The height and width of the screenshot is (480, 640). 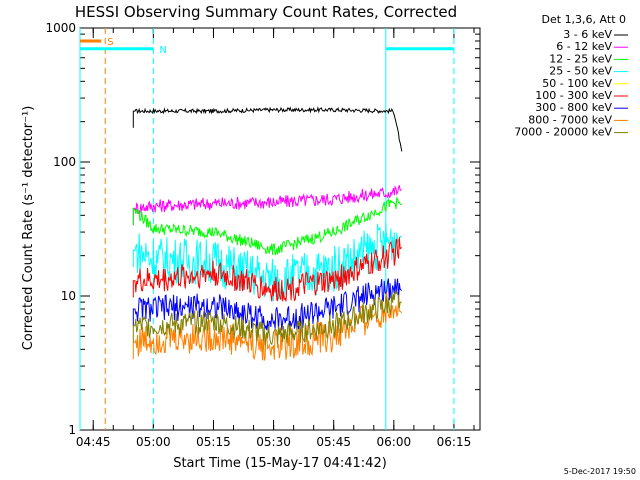 What do you see at coordinates (580, 58) in the screenshot?
I see `legend-entry-label: 12 - 25 keV` at bounding box center [580, 58].